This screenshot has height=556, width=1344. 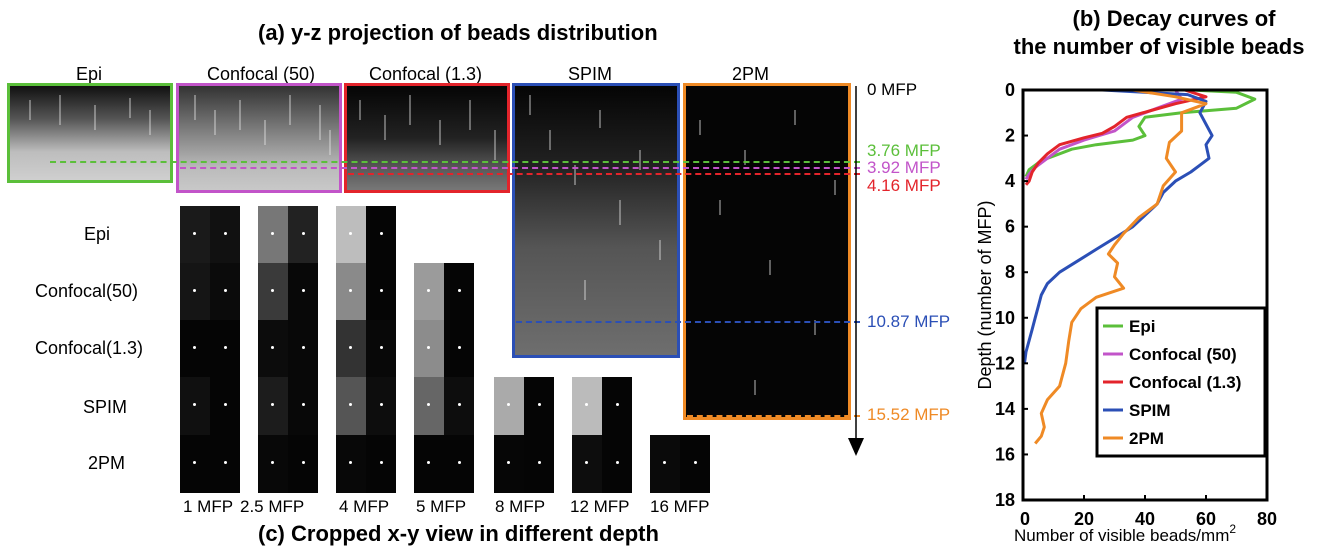 What do you see at coordinates (1005, 500) in the screenshot?
I see `y-tick-label: 18` at bounding box center [1005, 500].